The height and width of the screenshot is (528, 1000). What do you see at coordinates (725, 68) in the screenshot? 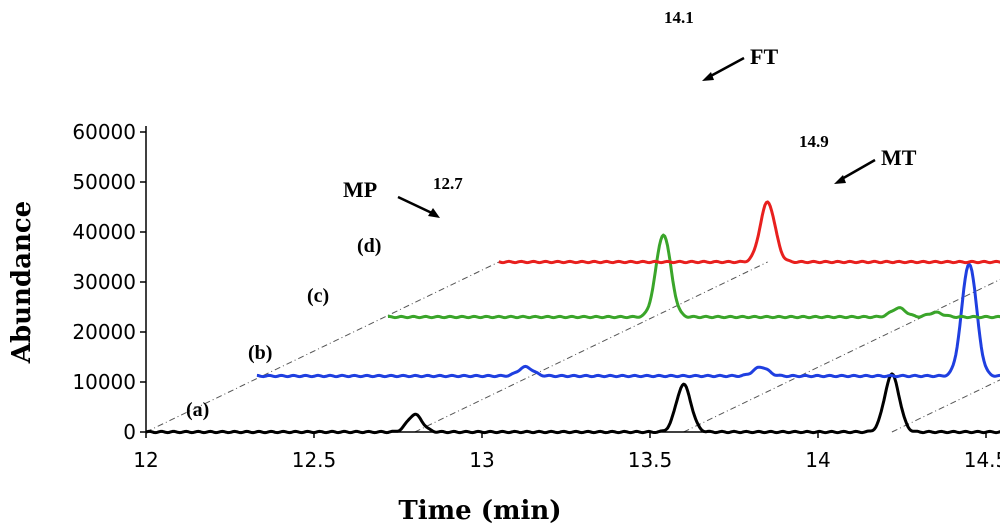
I see `arrow-ft` at bounding box center [725, 68].